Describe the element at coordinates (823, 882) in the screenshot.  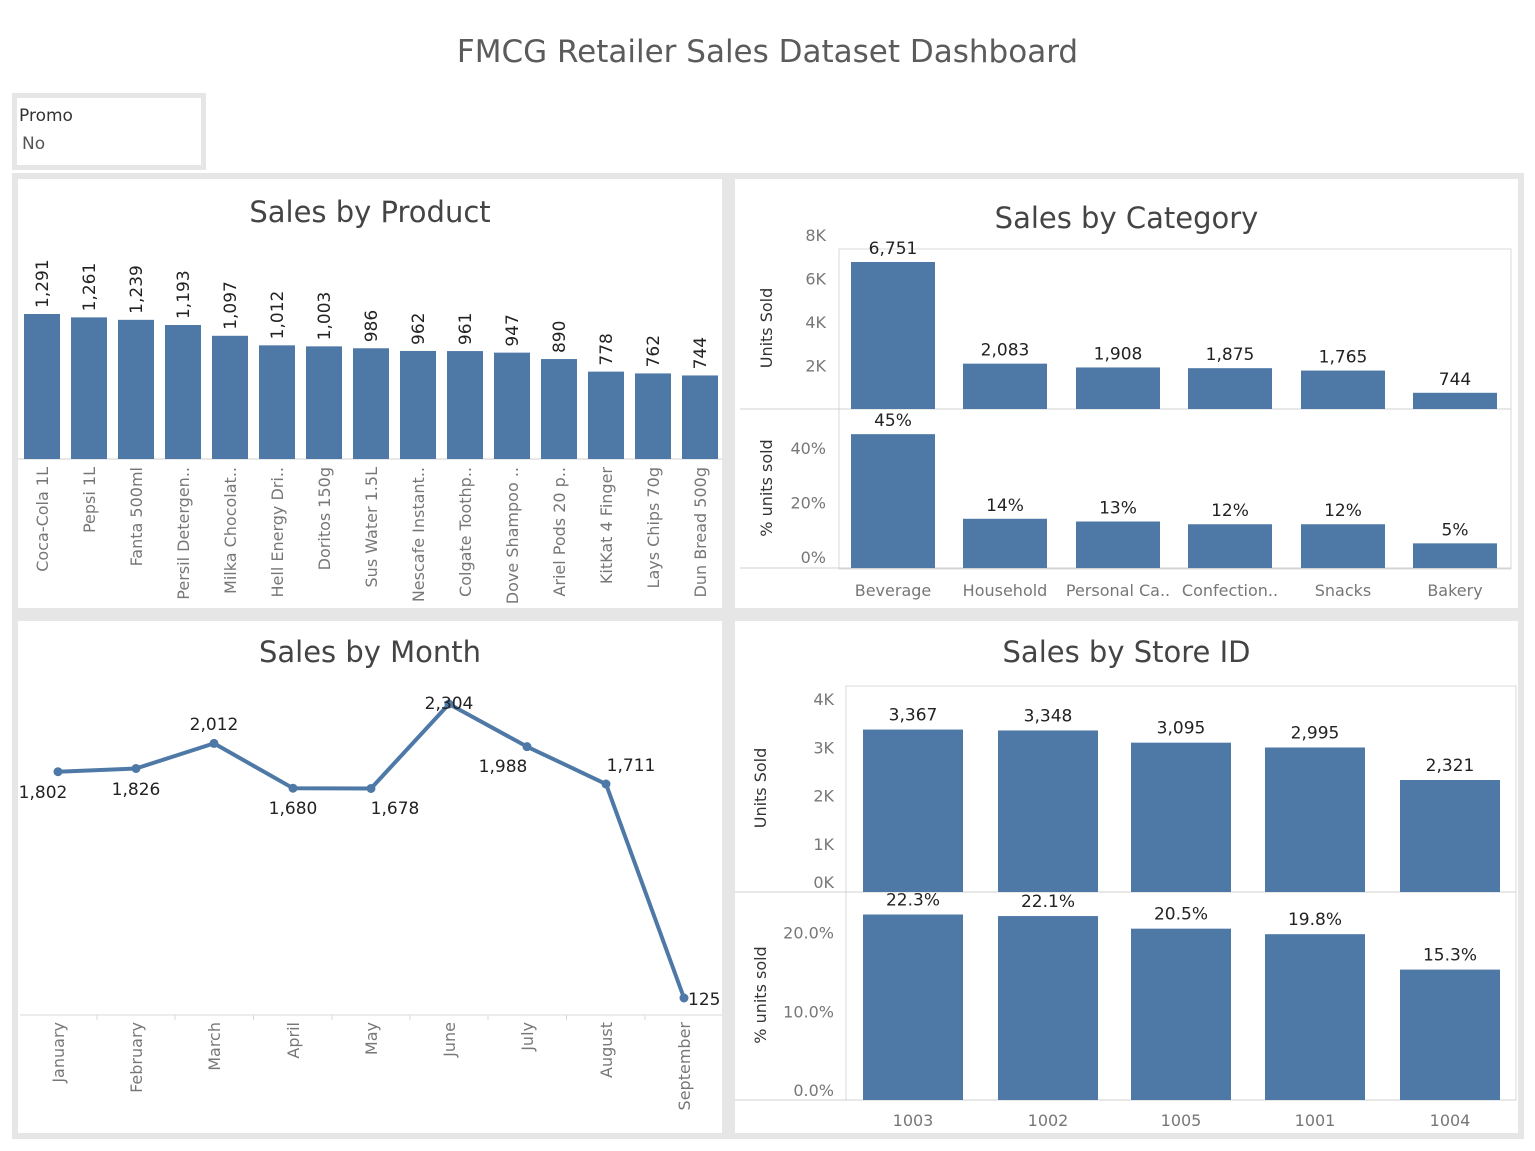
I see `units-tick-0: 0K` at that location.